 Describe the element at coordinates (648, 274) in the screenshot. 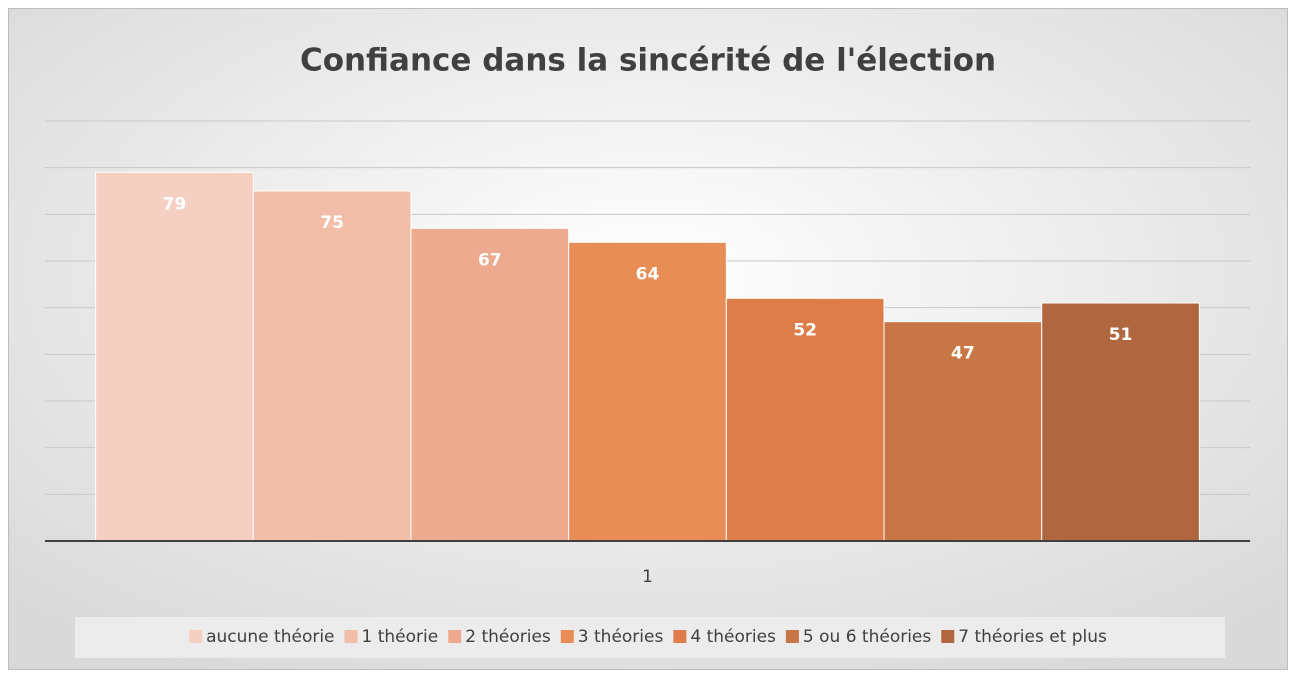

I see `data-label: 64` at that location.